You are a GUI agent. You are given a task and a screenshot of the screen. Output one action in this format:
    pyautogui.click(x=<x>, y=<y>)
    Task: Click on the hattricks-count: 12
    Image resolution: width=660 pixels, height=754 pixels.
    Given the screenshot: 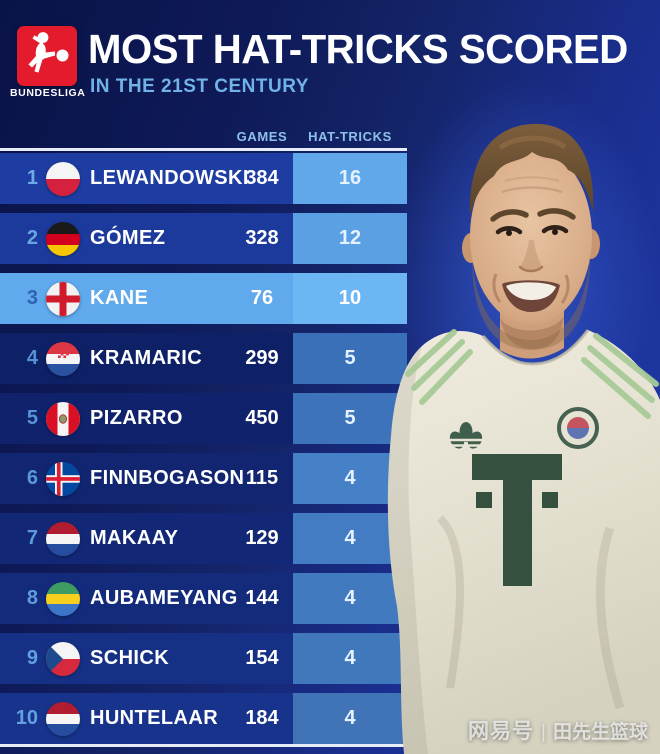 What is the action you would take?
    pyautogui.click(x=350, y=238)
    